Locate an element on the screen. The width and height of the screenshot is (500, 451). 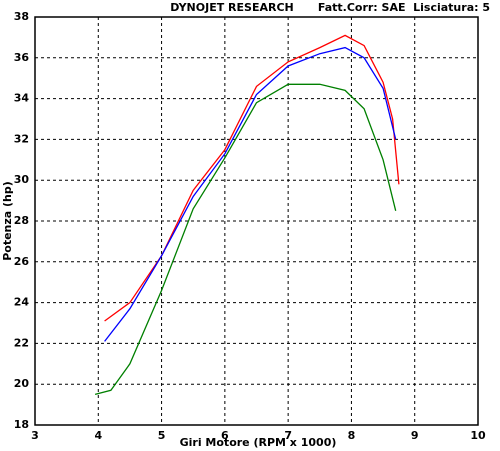
x-tick-label: 6 is located at coordinates (225, 435).